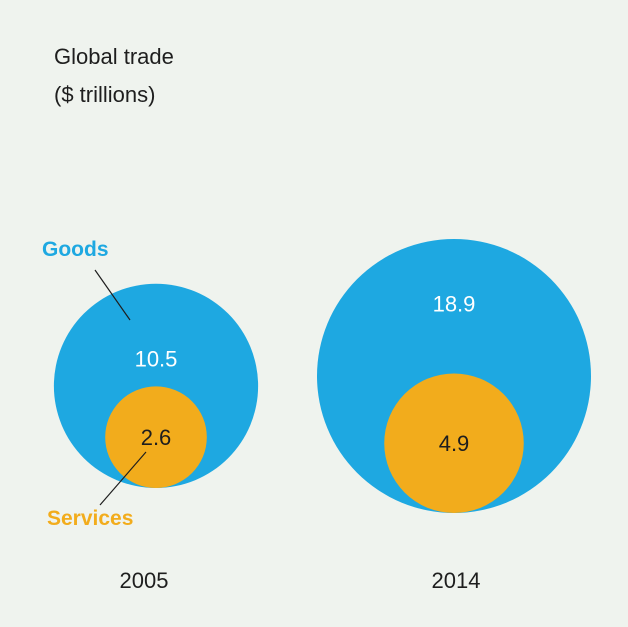 The image size is (628, 627). Describe the element at coordinates (112, 295) in the screenshot. I see `goods-leader-line` at that location.